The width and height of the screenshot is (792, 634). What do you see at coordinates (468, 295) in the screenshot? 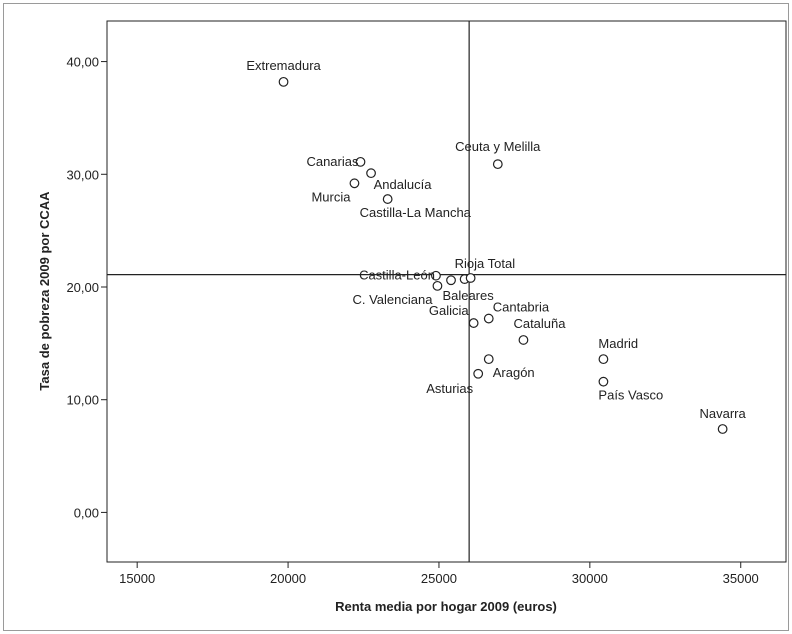
I see `point-label: Baleares` at bounding box center [468, 295].